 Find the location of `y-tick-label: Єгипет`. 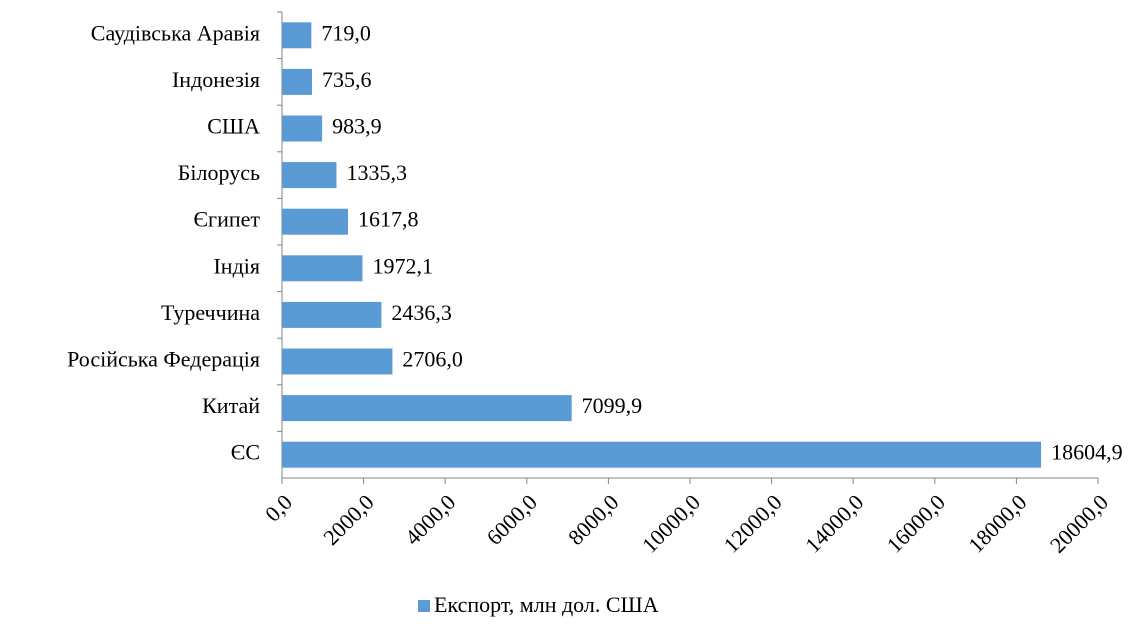

y-tick-label: Єгипет is located at coordinates (227, 219).